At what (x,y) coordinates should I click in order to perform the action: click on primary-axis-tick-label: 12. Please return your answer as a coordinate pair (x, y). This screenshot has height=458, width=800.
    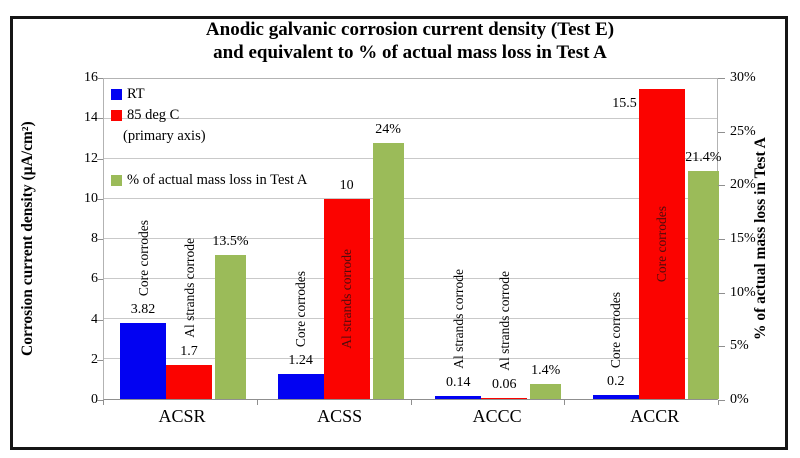
    Looking at the image, I should click on (91, 158).